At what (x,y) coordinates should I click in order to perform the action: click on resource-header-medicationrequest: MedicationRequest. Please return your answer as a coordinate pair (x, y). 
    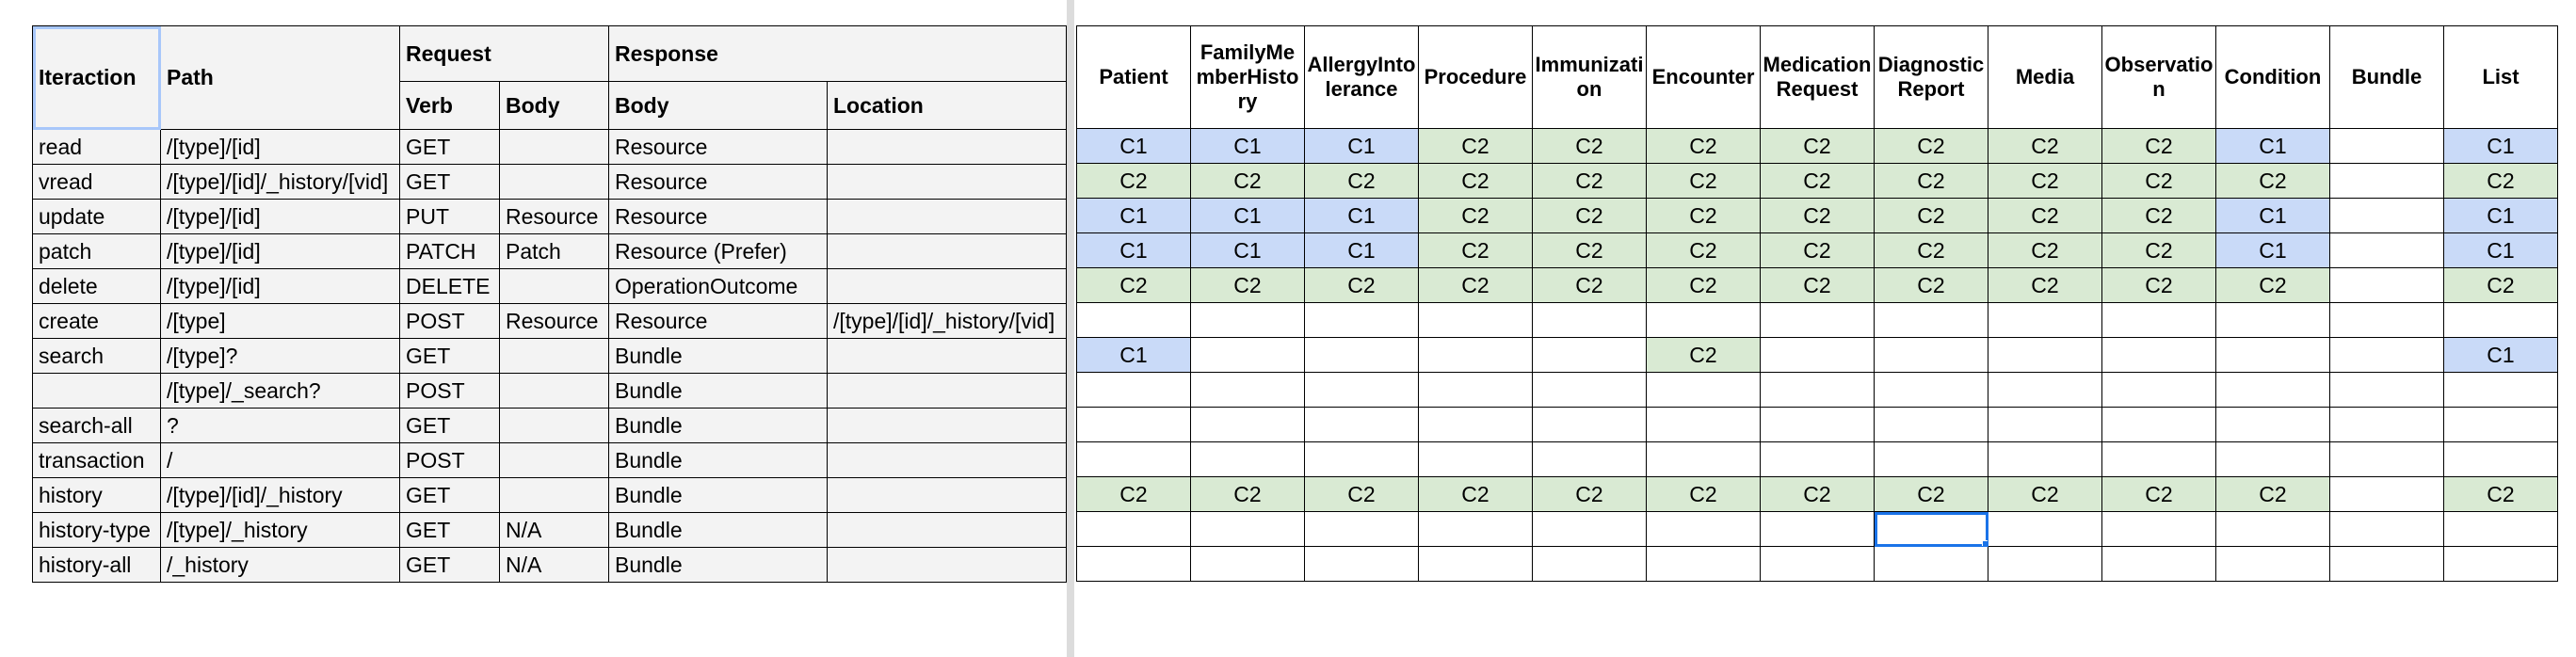
    Looking at the image, I should click on (1817, 77).